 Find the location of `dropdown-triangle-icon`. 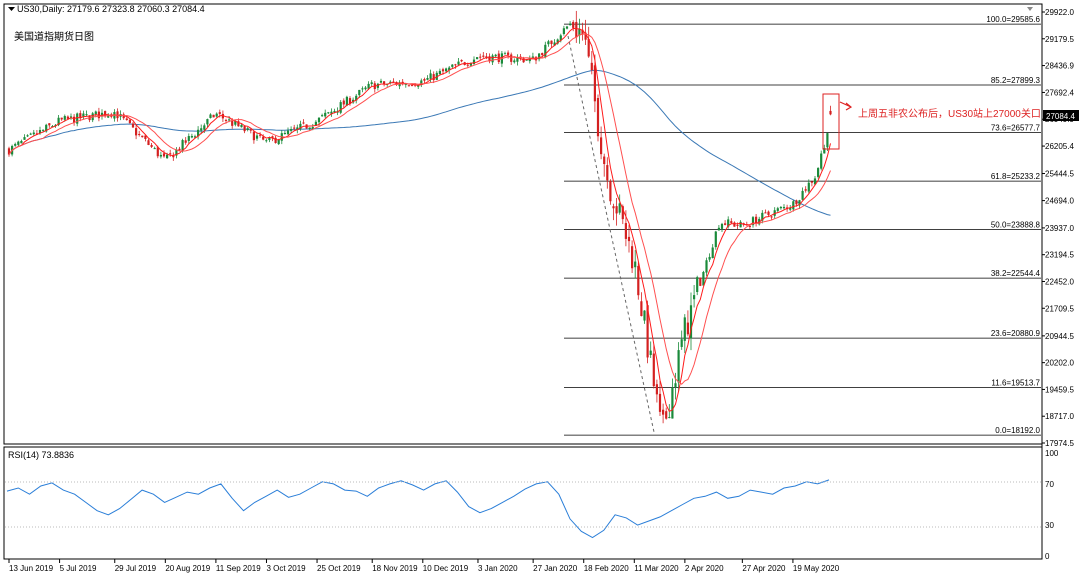

dropdown-triangle-icon is located at coordinates (11, 9).